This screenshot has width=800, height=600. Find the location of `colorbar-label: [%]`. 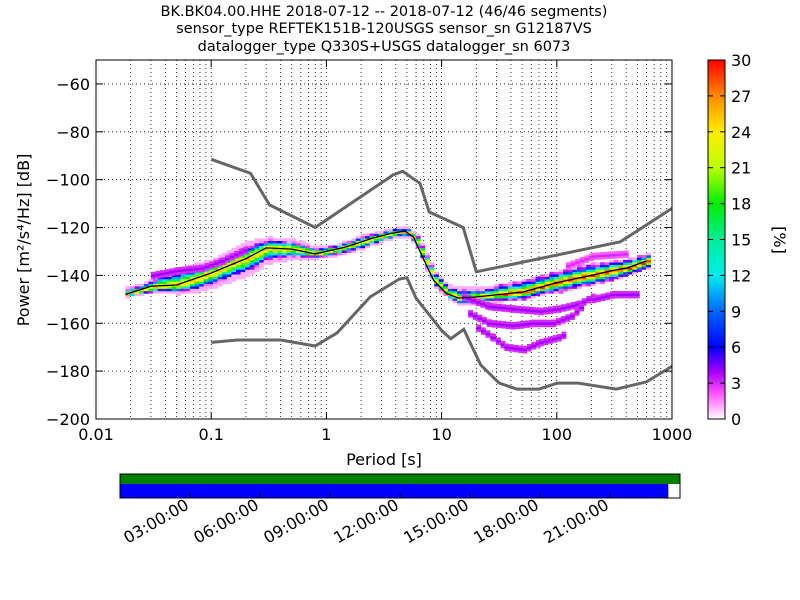

colorbar-label: [%] is located at coordinates (779, 240).